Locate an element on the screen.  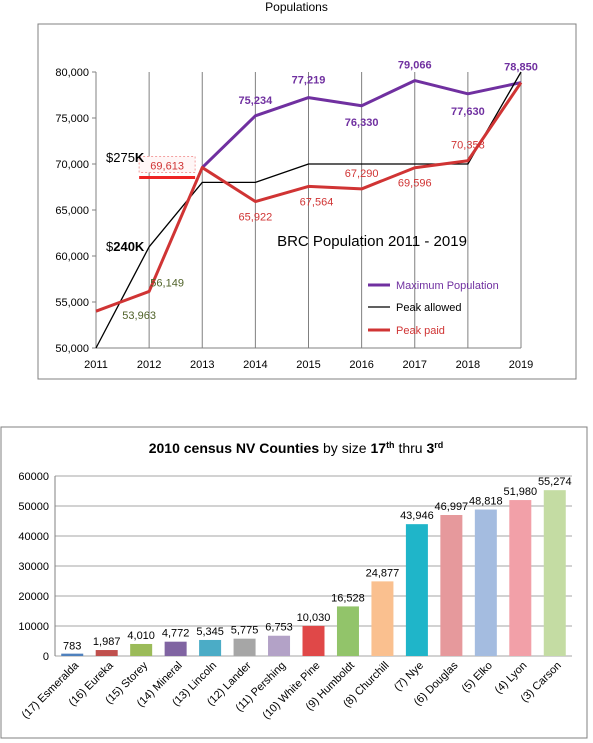
x-tick-label: 2018 is located at coordinates (468, 365).